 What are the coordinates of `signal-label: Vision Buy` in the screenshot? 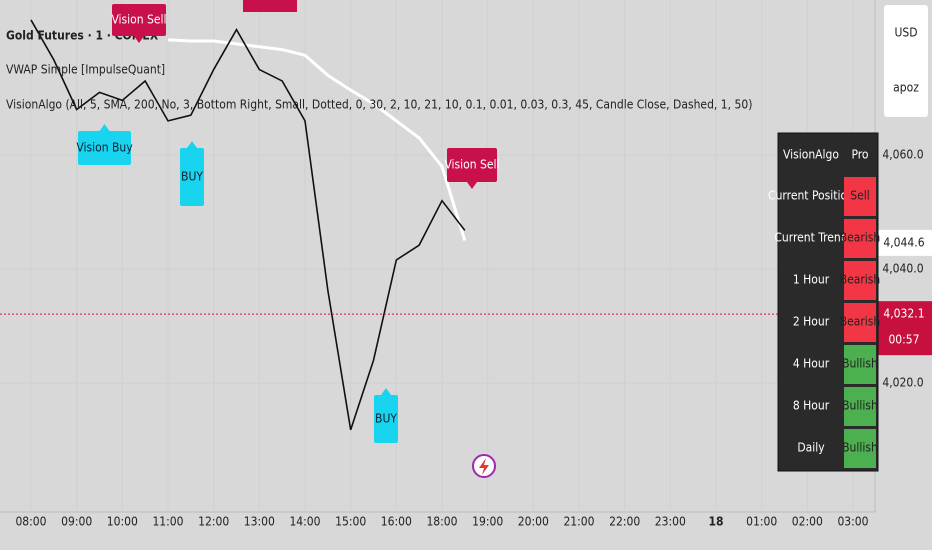 It's located at (104, 148).